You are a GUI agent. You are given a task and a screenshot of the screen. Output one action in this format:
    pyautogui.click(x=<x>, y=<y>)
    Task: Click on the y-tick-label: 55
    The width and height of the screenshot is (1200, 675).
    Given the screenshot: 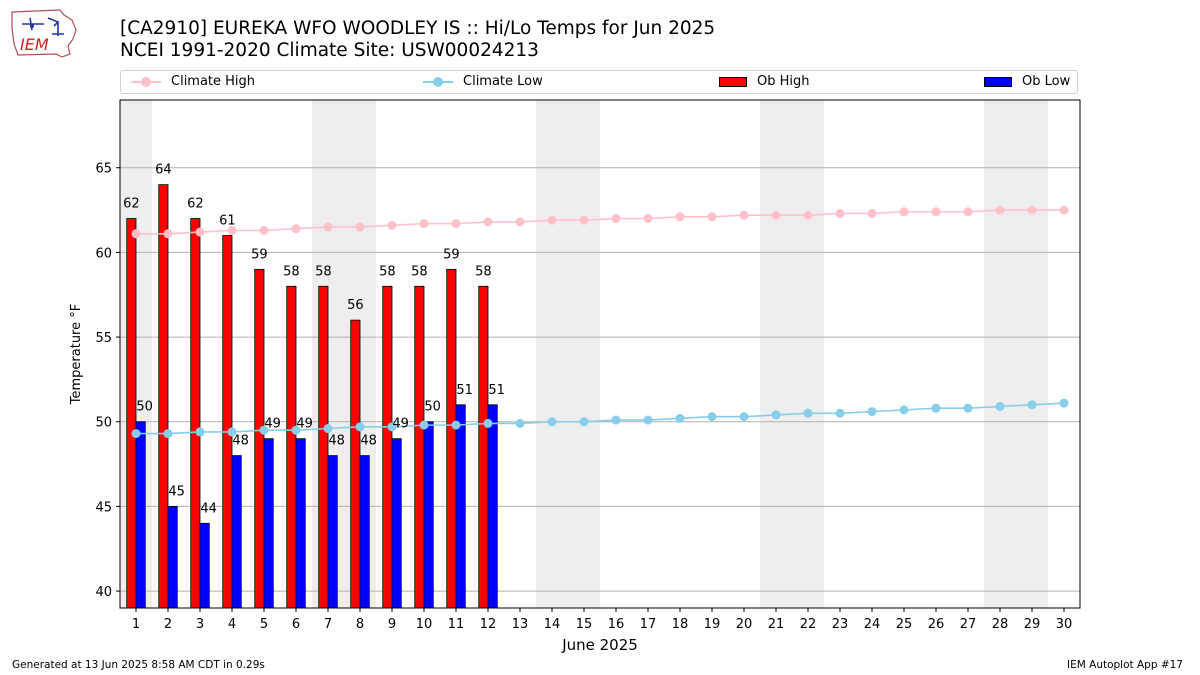 What is the action you would take?
    pyautogui.click(x=103, y=338)
    